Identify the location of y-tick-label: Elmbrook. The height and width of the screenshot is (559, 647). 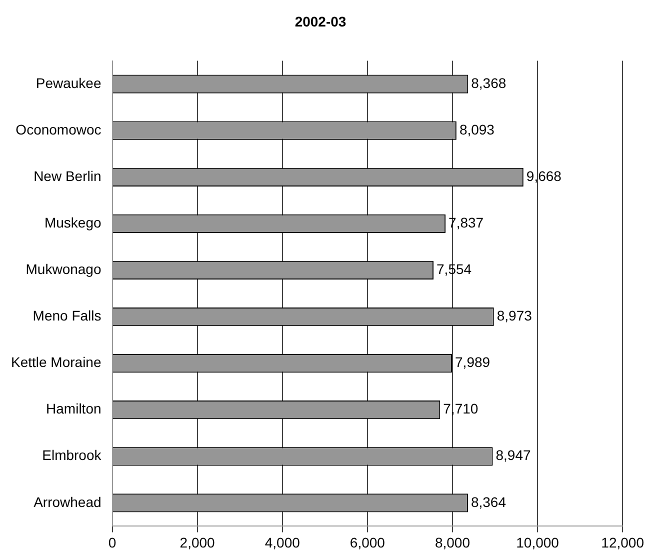
(72, 455).